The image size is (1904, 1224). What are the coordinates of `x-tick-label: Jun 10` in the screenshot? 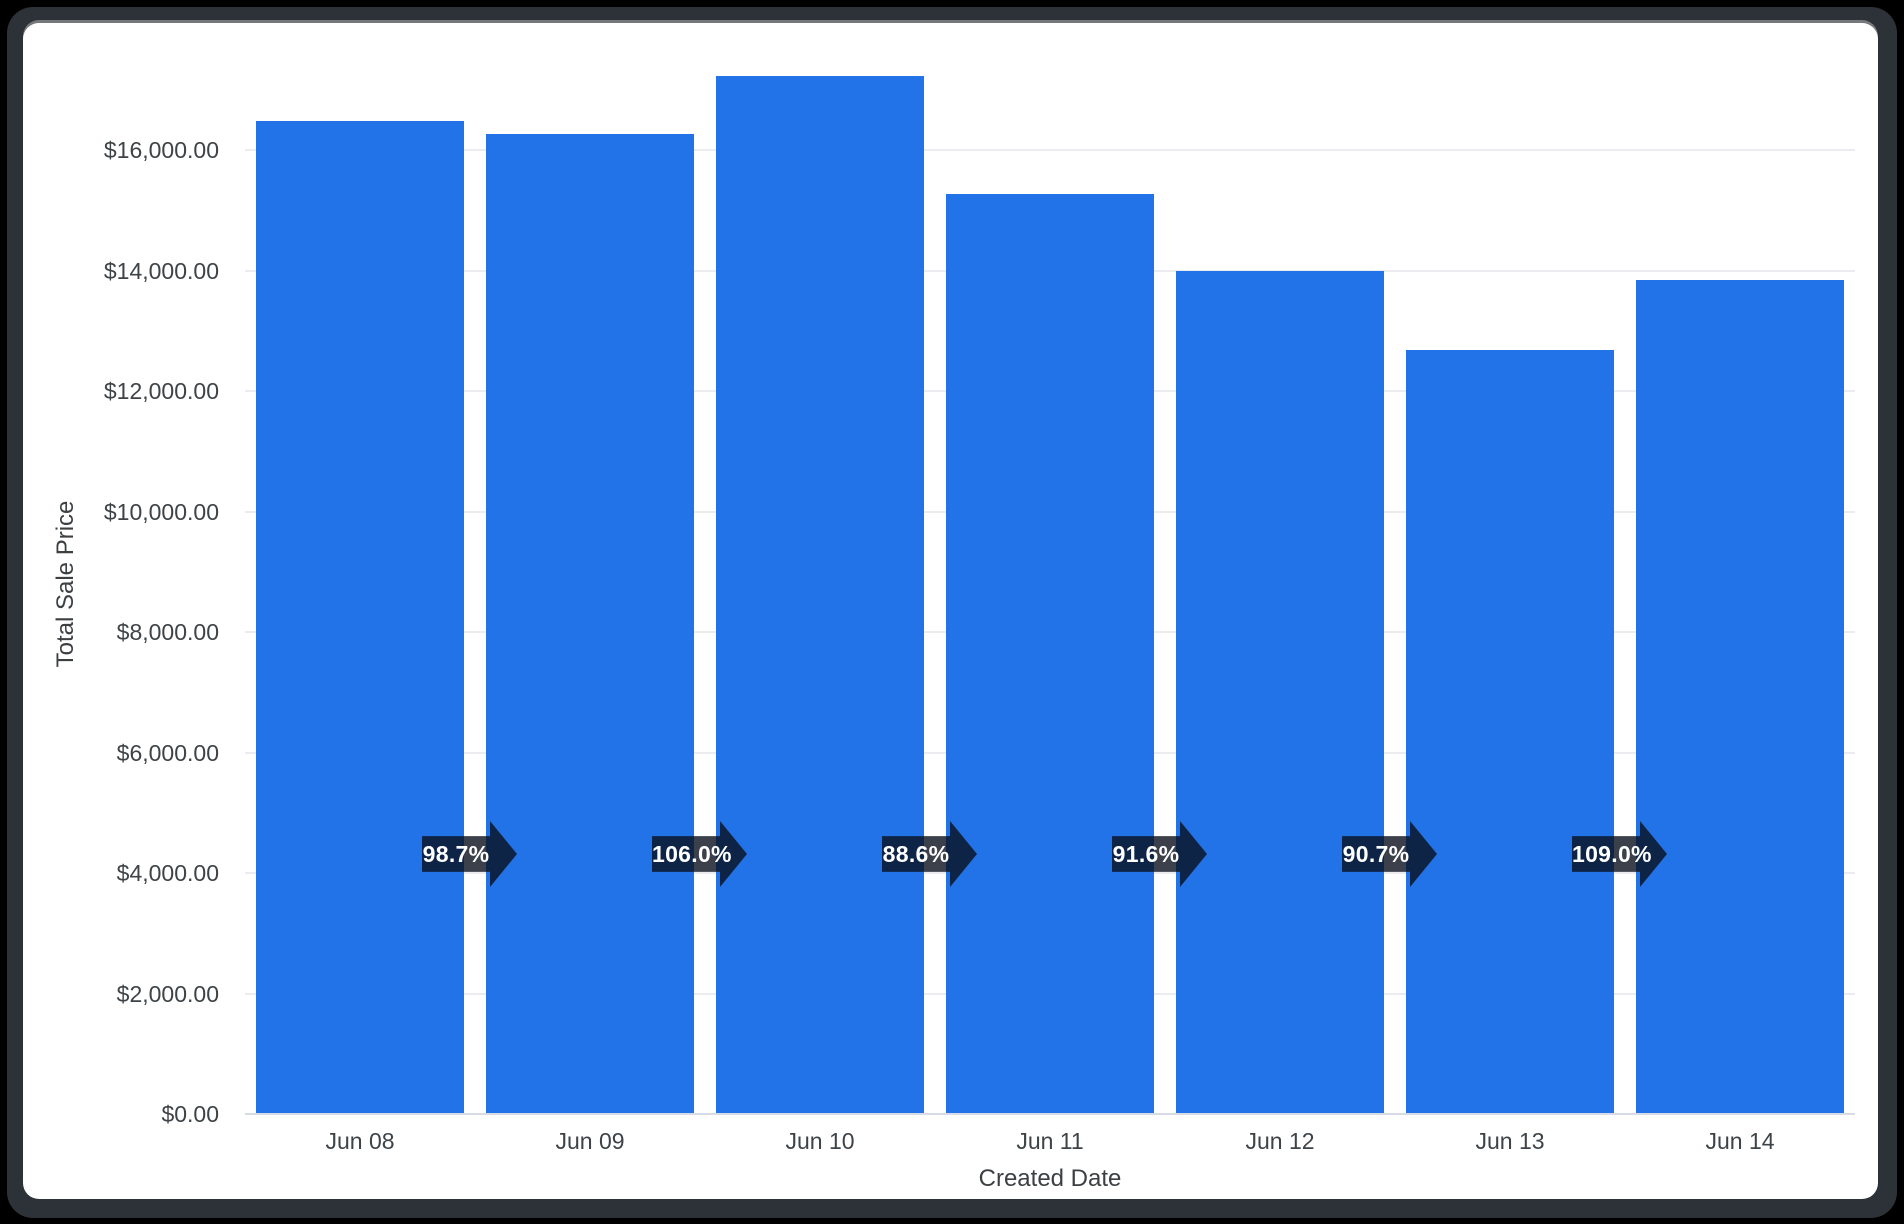 It's located at (820, 1141).